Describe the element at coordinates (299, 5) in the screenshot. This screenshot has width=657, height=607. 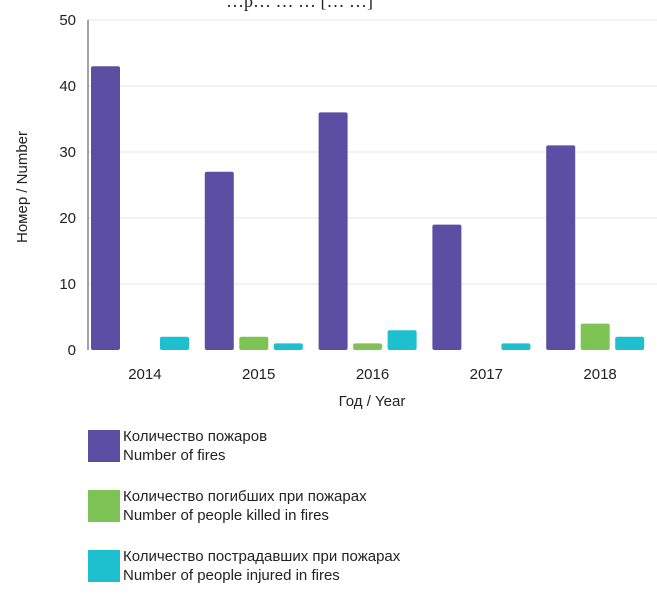
I see `chart-title: …p… … … [… …]` at that location.